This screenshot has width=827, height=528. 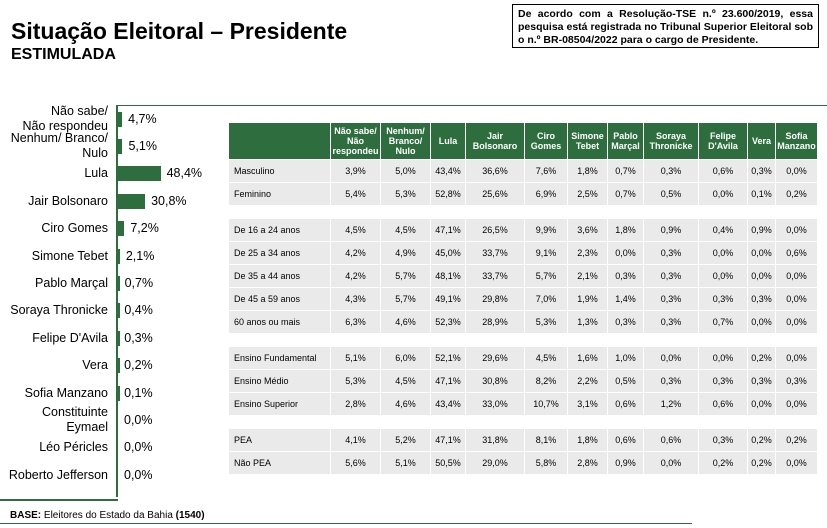 What do you see at coordinates (279, 322) in the screenshot?
I see `row-label: 60 anos ou mais` at bounding box center [279, 322].